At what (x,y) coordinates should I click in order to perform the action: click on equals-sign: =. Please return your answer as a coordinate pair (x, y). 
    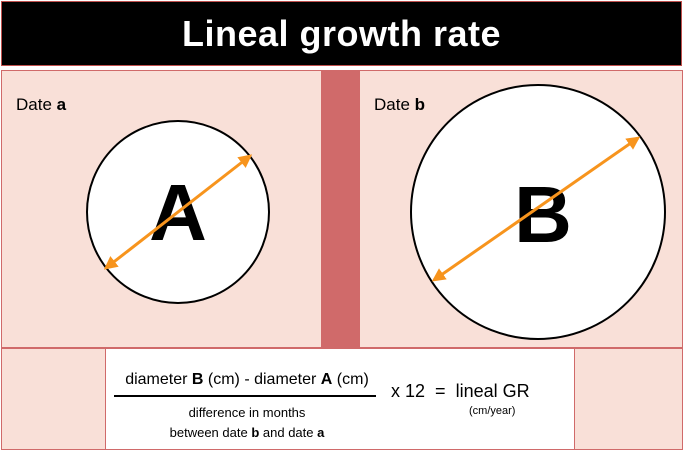
    Looking at the image, I should click on (440, 391).